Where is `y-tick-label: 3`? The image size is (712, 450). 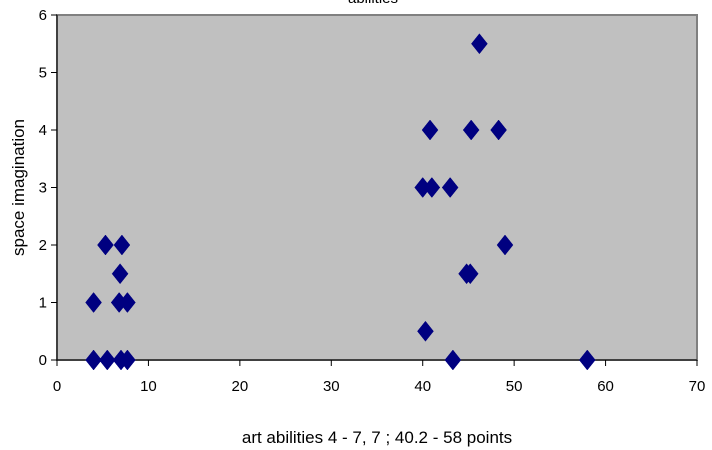 y-tick-label: 3 is located at coordinates (43, 188).